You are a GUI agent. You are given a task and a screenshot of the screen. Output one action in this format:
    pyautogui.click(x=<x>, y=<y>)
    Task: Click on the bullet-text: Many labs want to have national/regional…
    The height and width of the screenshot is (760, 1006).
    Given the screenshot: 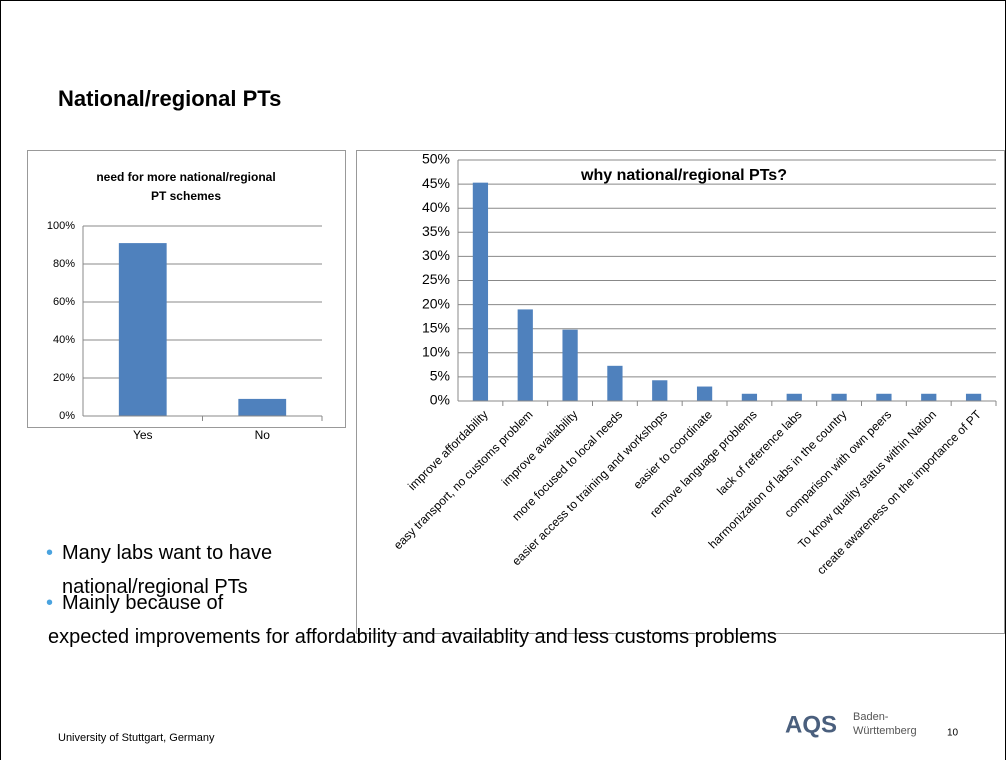 What is the action you would take?
    pyautogui.click(x=167, y=570)
    